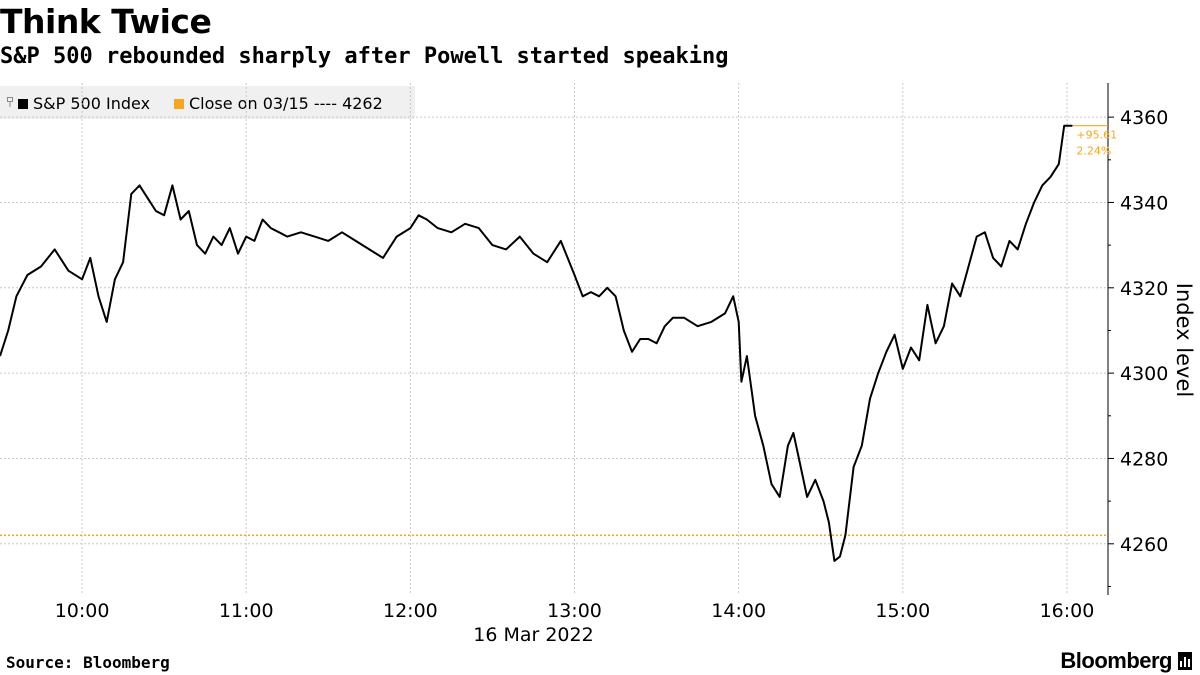 Image resolution: width=1200 pixels, height=675 pixels. I want to click on x-tick-label: 11:00, so click(246, 611).